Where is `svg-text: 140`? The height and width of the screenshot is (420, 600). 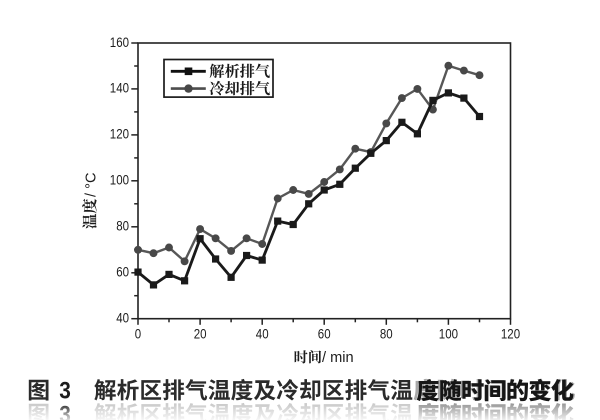
svg-text: 140 is located at coordinates (119, 88).